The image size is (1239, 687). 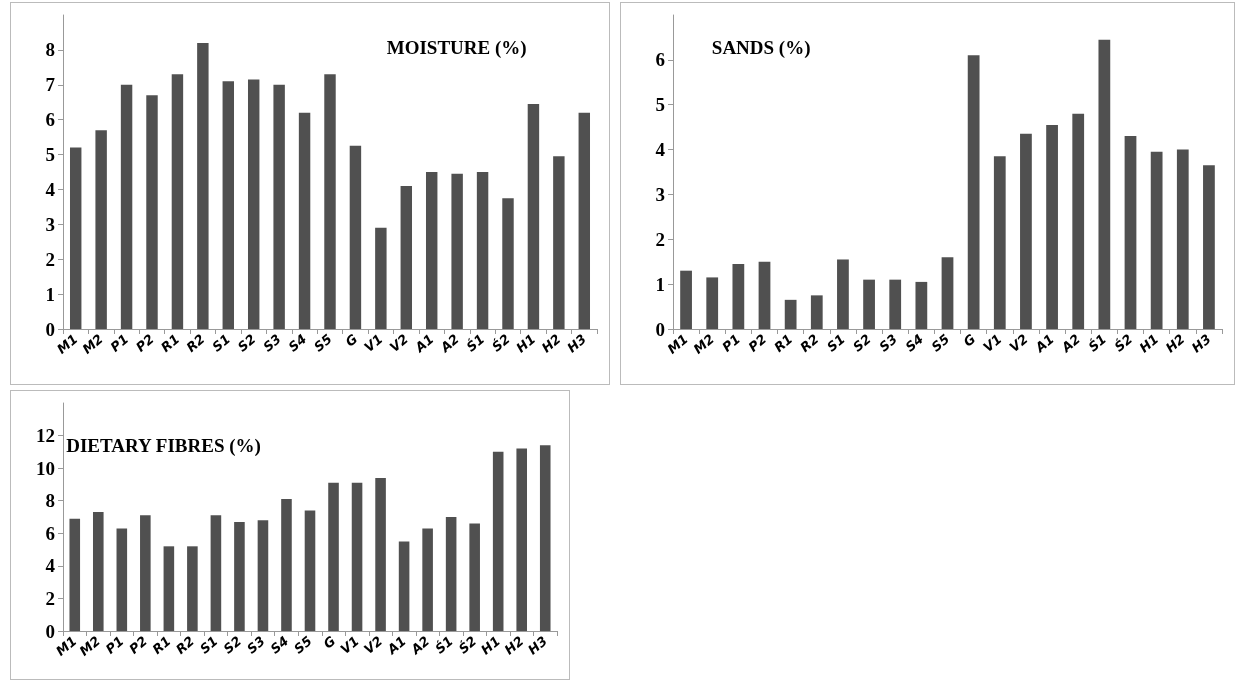 What do you see at coordinates (761, 48) in the screenshot?
I see `text: SANDS (%)` at bounding box center [761, 48].